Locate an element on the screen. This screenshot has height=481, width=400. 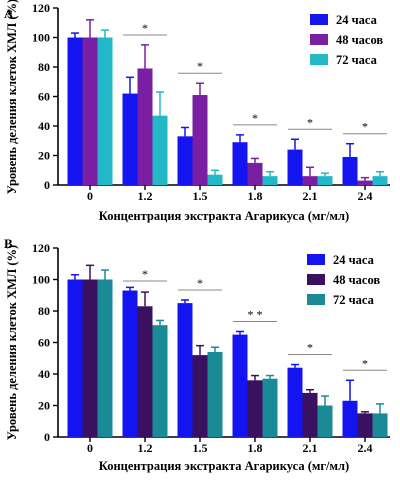
p1-bar-s2-c4 is located at coordinates (325, 180).